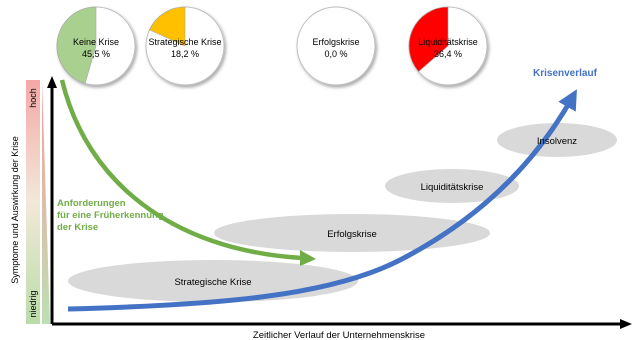 The height and width of the screenshot is (340, 633). What do you see at coordinates (335, 54) in the screenshot?
I see `pie-value: 0,0 %` at bounding box center [335, 54].